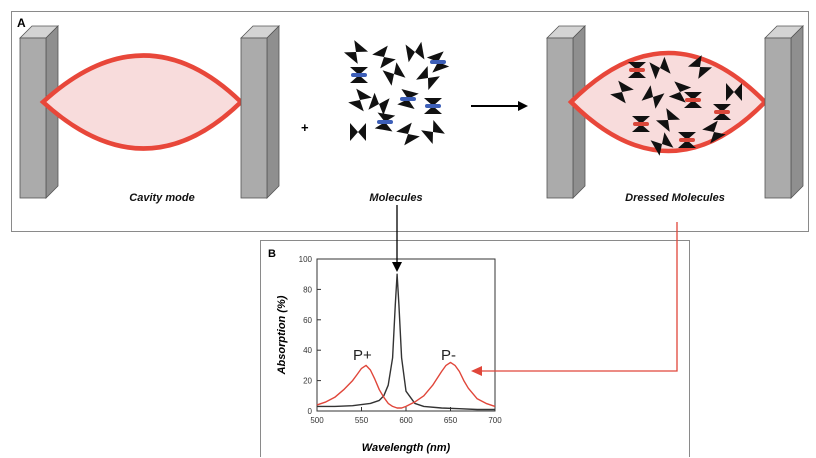 The width and height of the screenshot is (816, 458). Describe the element at coordinates (162, 198) in the screenshot. I see `caption-cavity-mode: Cavity mode` at that location.